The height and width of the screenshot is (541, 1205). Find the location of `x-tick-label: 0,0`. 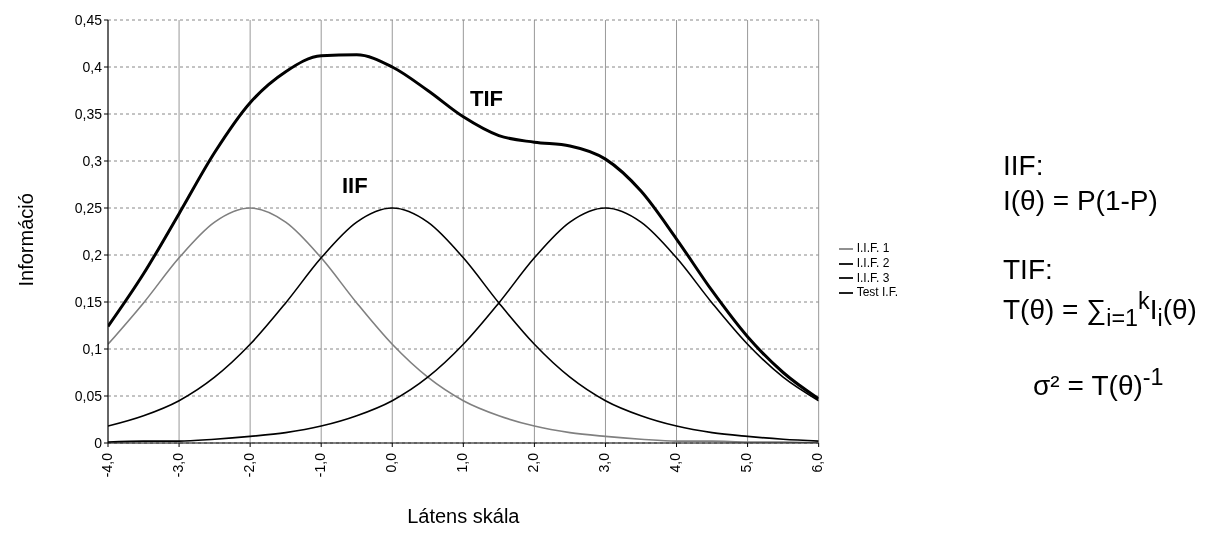

x-tick-label: 0,0 is located at coordinates (390, 462).